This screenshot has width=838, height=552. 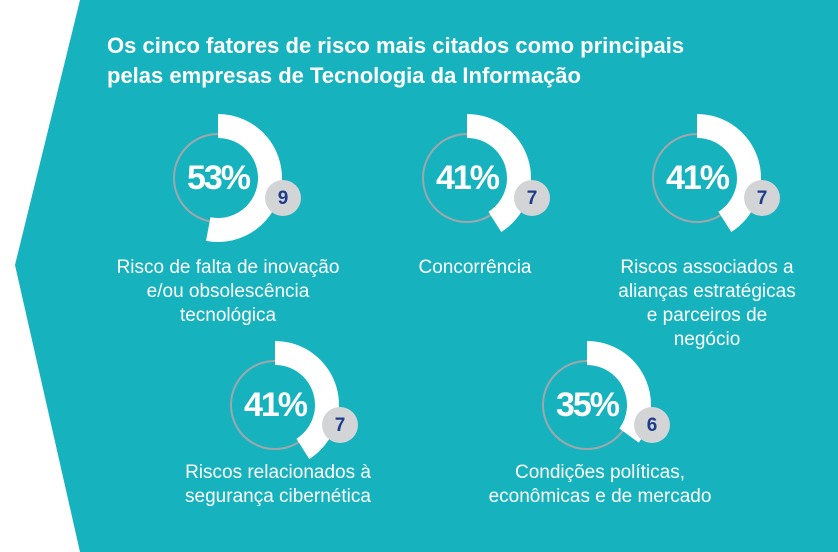 I want to click on item-label: negócio, so click(x=707, y=339).